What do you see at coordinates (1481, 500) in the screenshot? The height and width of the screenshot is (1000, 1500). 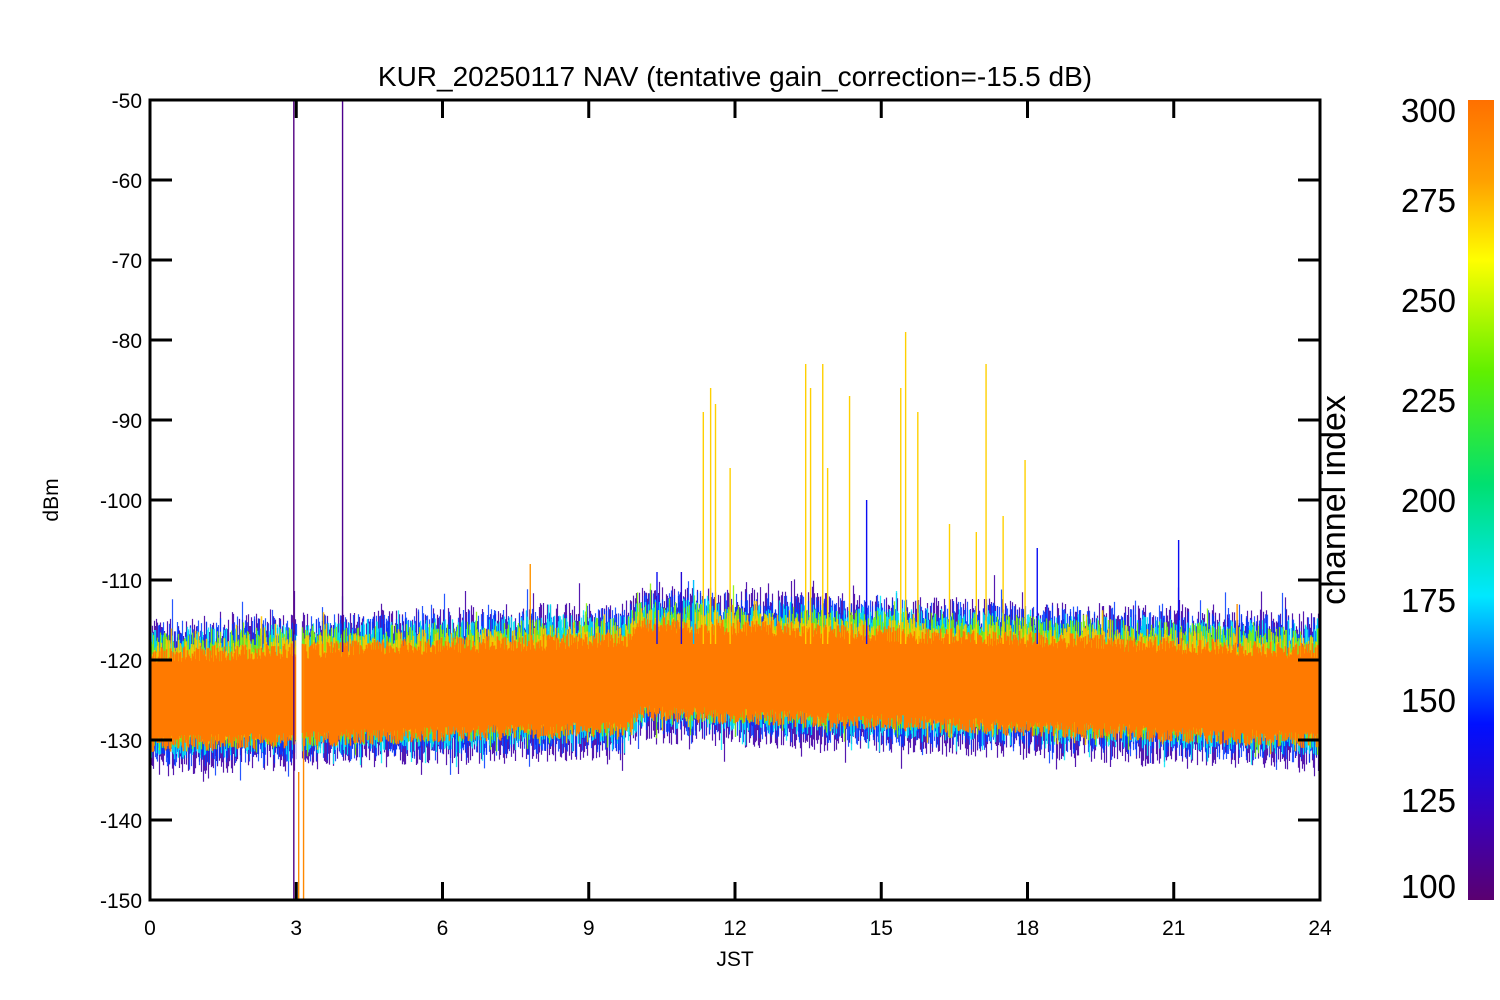 I see `colorbar-gradient` at bounding box center [1481, 500].